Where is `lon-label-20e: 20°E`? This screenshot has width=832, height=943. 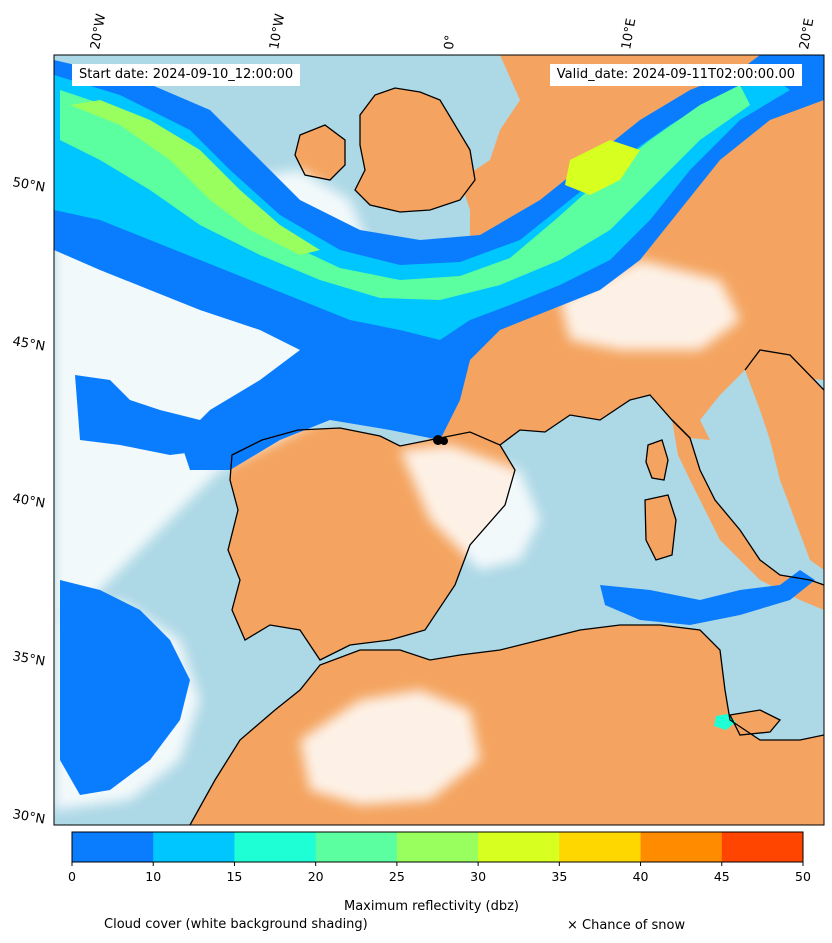 lon-label-20e: 20°E is located at coordinates (807, 33).